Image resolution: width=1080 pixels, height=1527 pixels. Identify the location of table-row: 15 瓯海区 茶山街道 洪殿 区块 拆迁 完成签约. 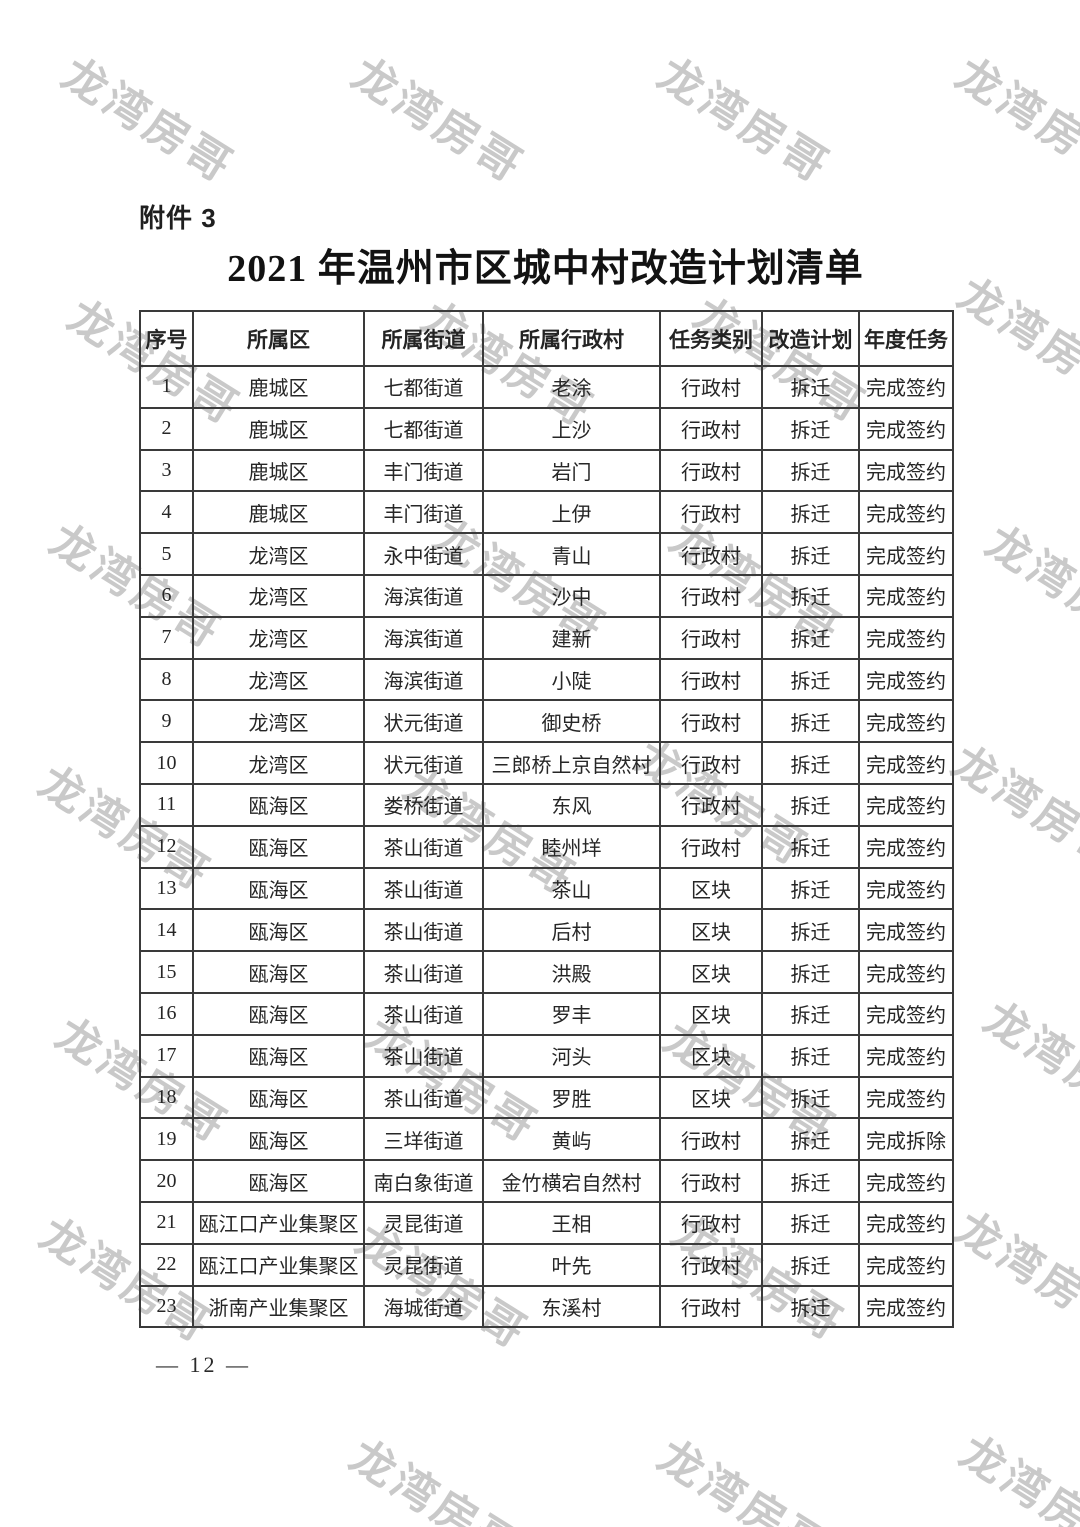
(546, 972).